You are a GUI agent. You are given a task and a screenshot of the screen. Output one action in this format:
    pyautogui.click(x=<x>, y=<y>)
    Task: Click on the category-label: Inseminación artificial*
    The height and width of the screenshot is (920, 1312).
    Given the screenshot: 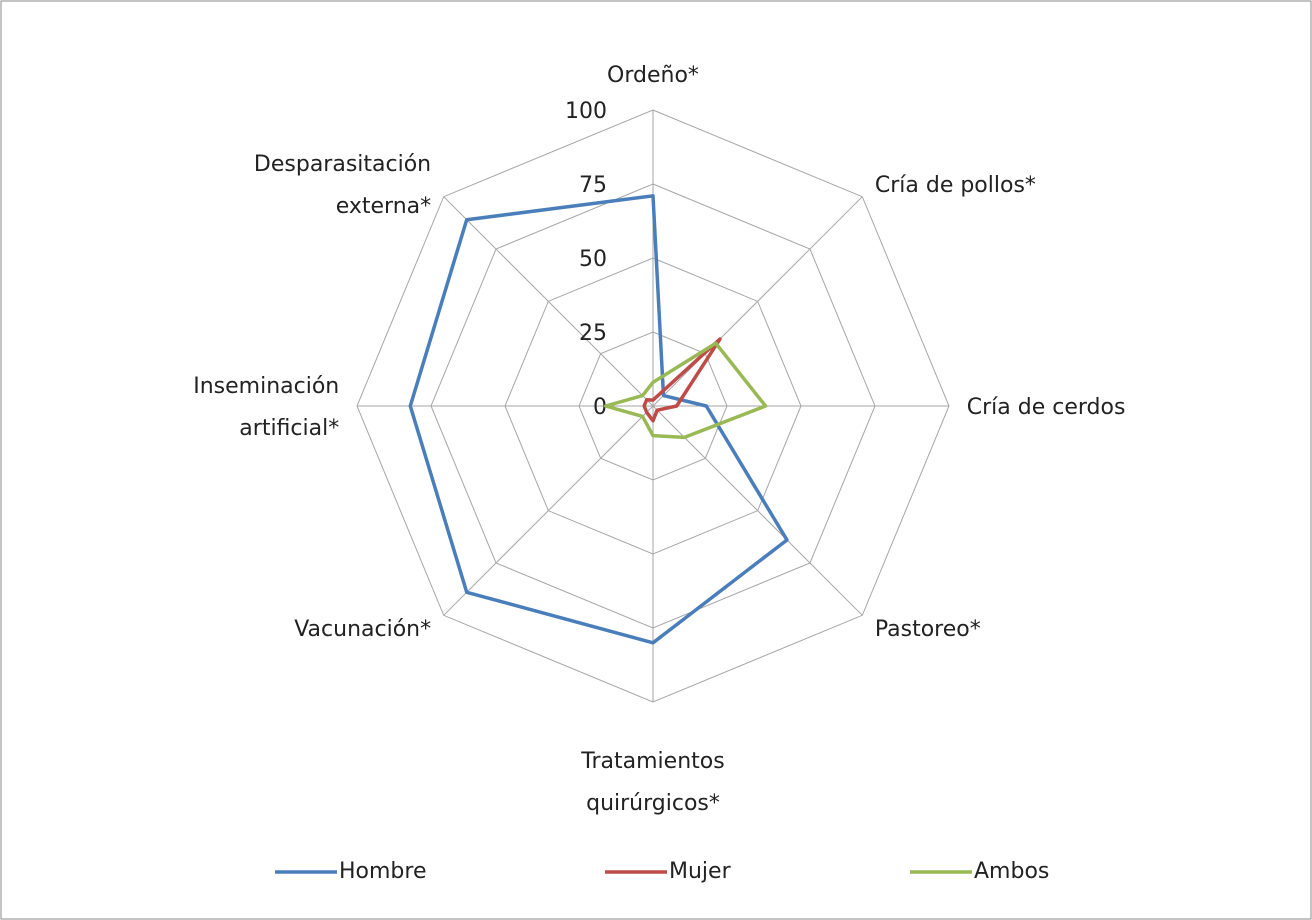 What is the action you would take?
    pyautogui.click(x=266, y=407)
    